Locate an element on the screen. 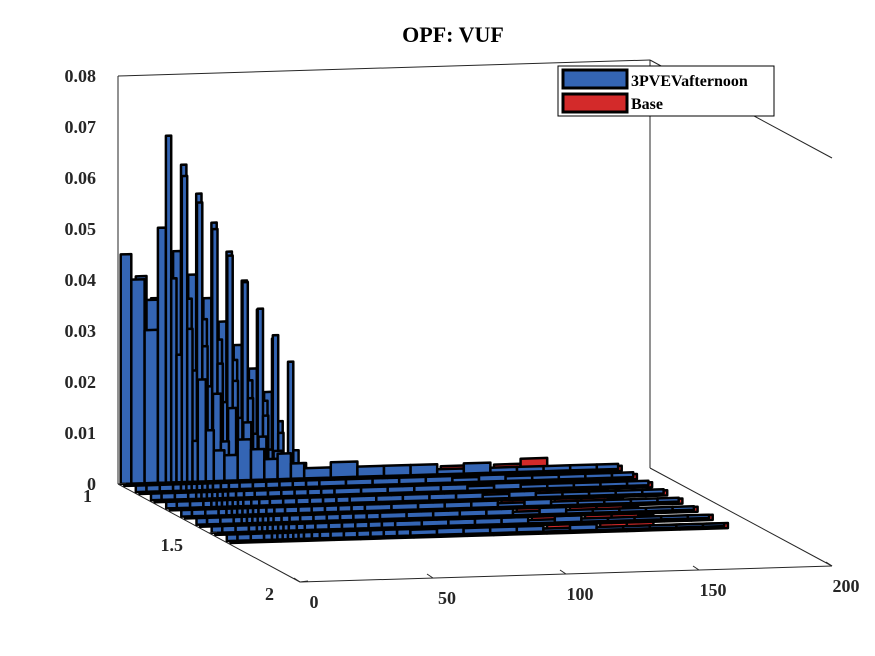  z-tick-label: 0.03 is located at coordinates (81, 331).